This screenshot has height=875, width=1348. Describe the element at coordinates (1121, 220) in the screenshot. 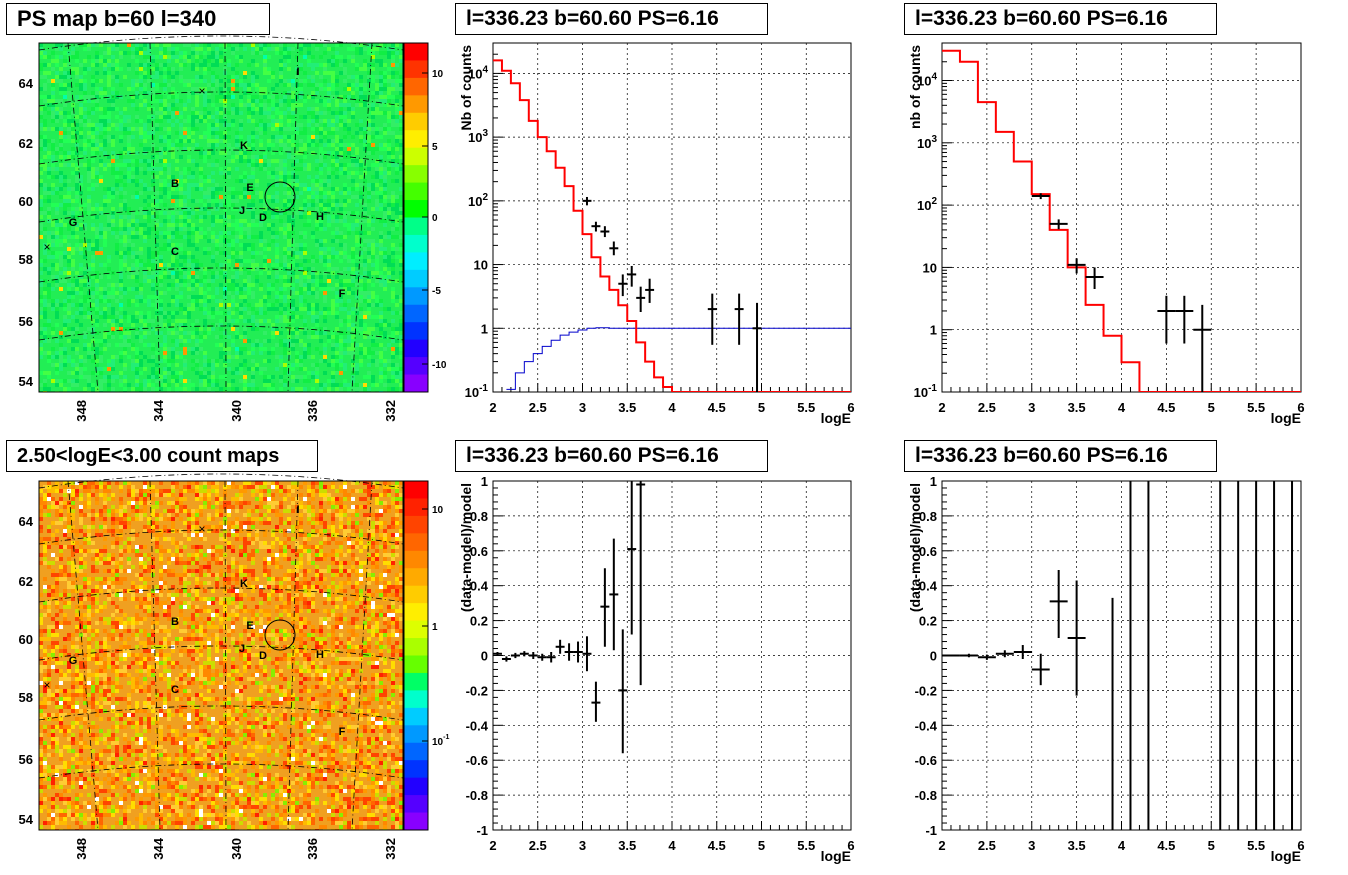

I see `model-histogram` at that location.